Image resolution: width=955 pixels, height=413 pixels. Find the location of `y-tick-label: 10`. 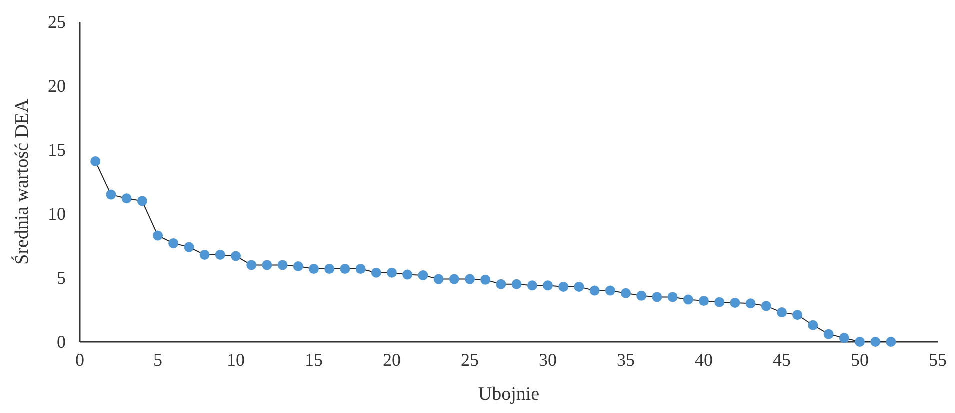

y-tick-label: 10 is located at coordinates (57, 214).